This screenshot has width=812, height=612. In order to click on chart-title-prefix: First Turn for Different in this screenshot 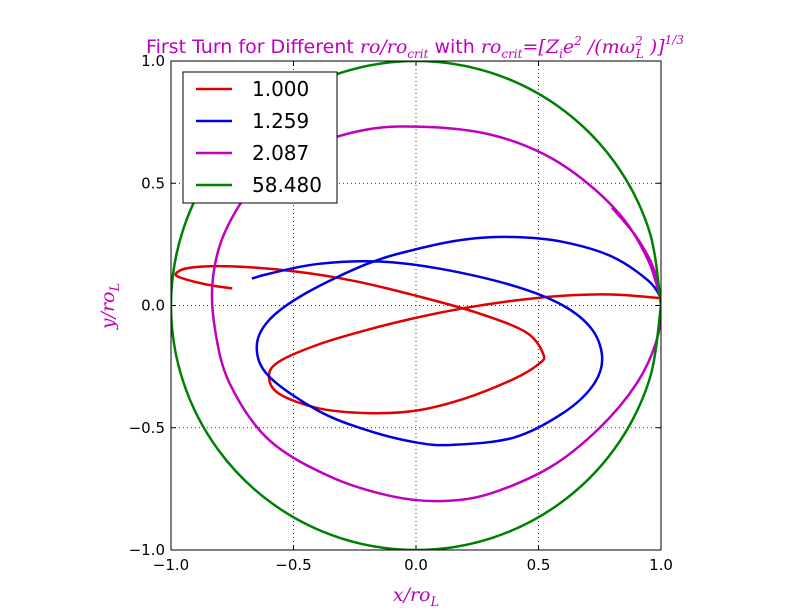, I will do `click(253, 47)`.